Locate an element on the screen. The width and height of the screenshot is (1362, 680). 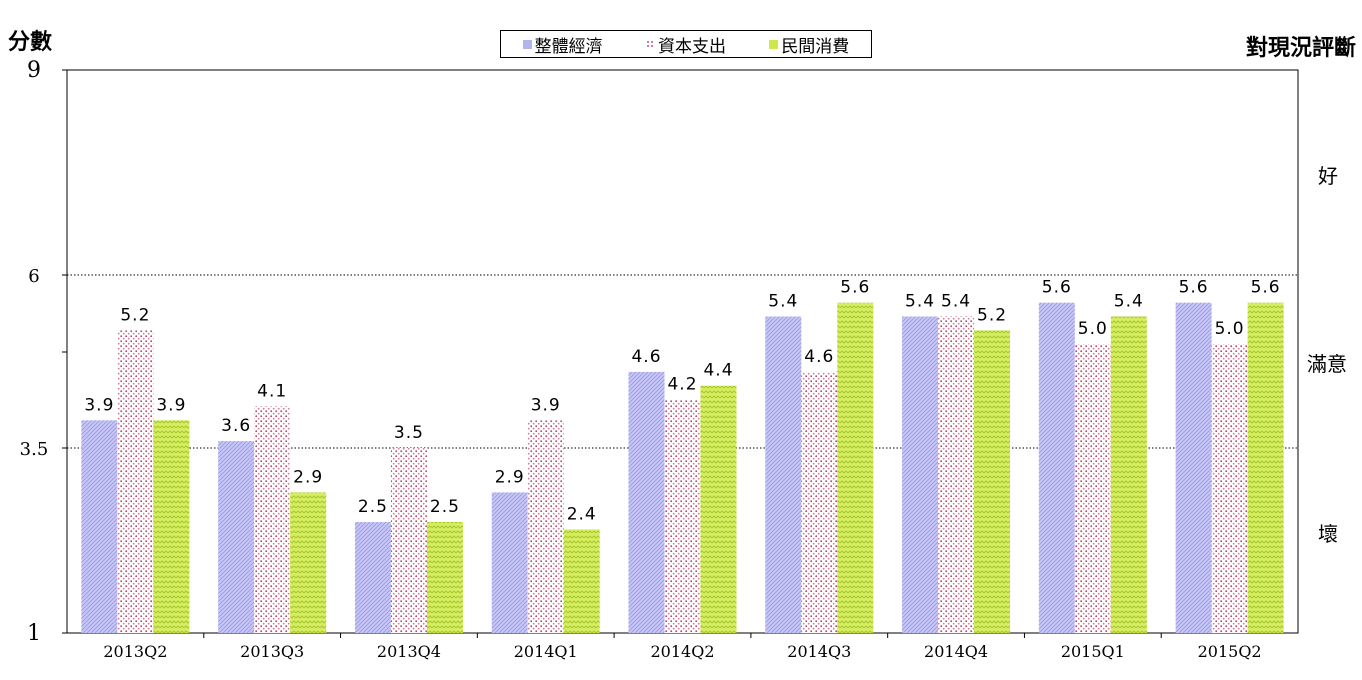
x-tick-label: 2013Q2 is located at coordinates (135, 651).